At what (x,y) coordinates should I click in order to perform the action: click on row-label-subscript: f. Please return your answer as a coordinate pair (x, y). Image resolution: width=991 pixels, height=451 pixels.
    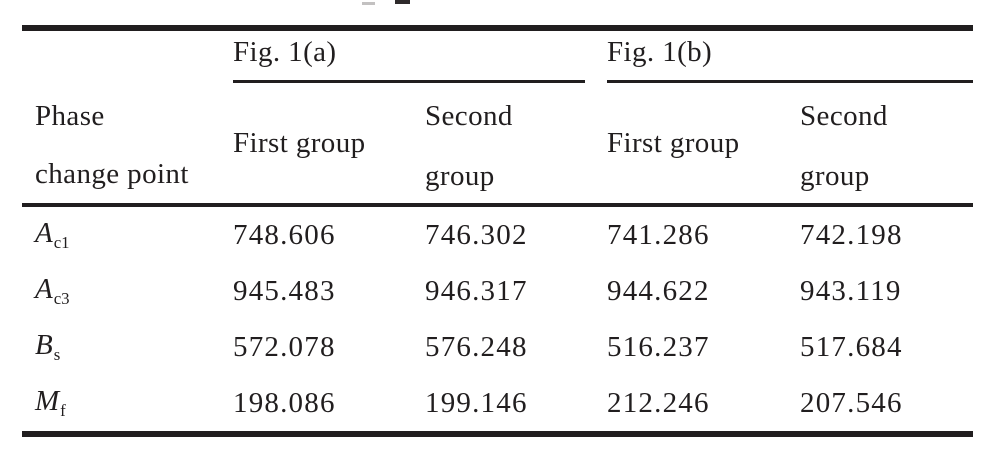
    Looking at the image, I should click on (63, 410).